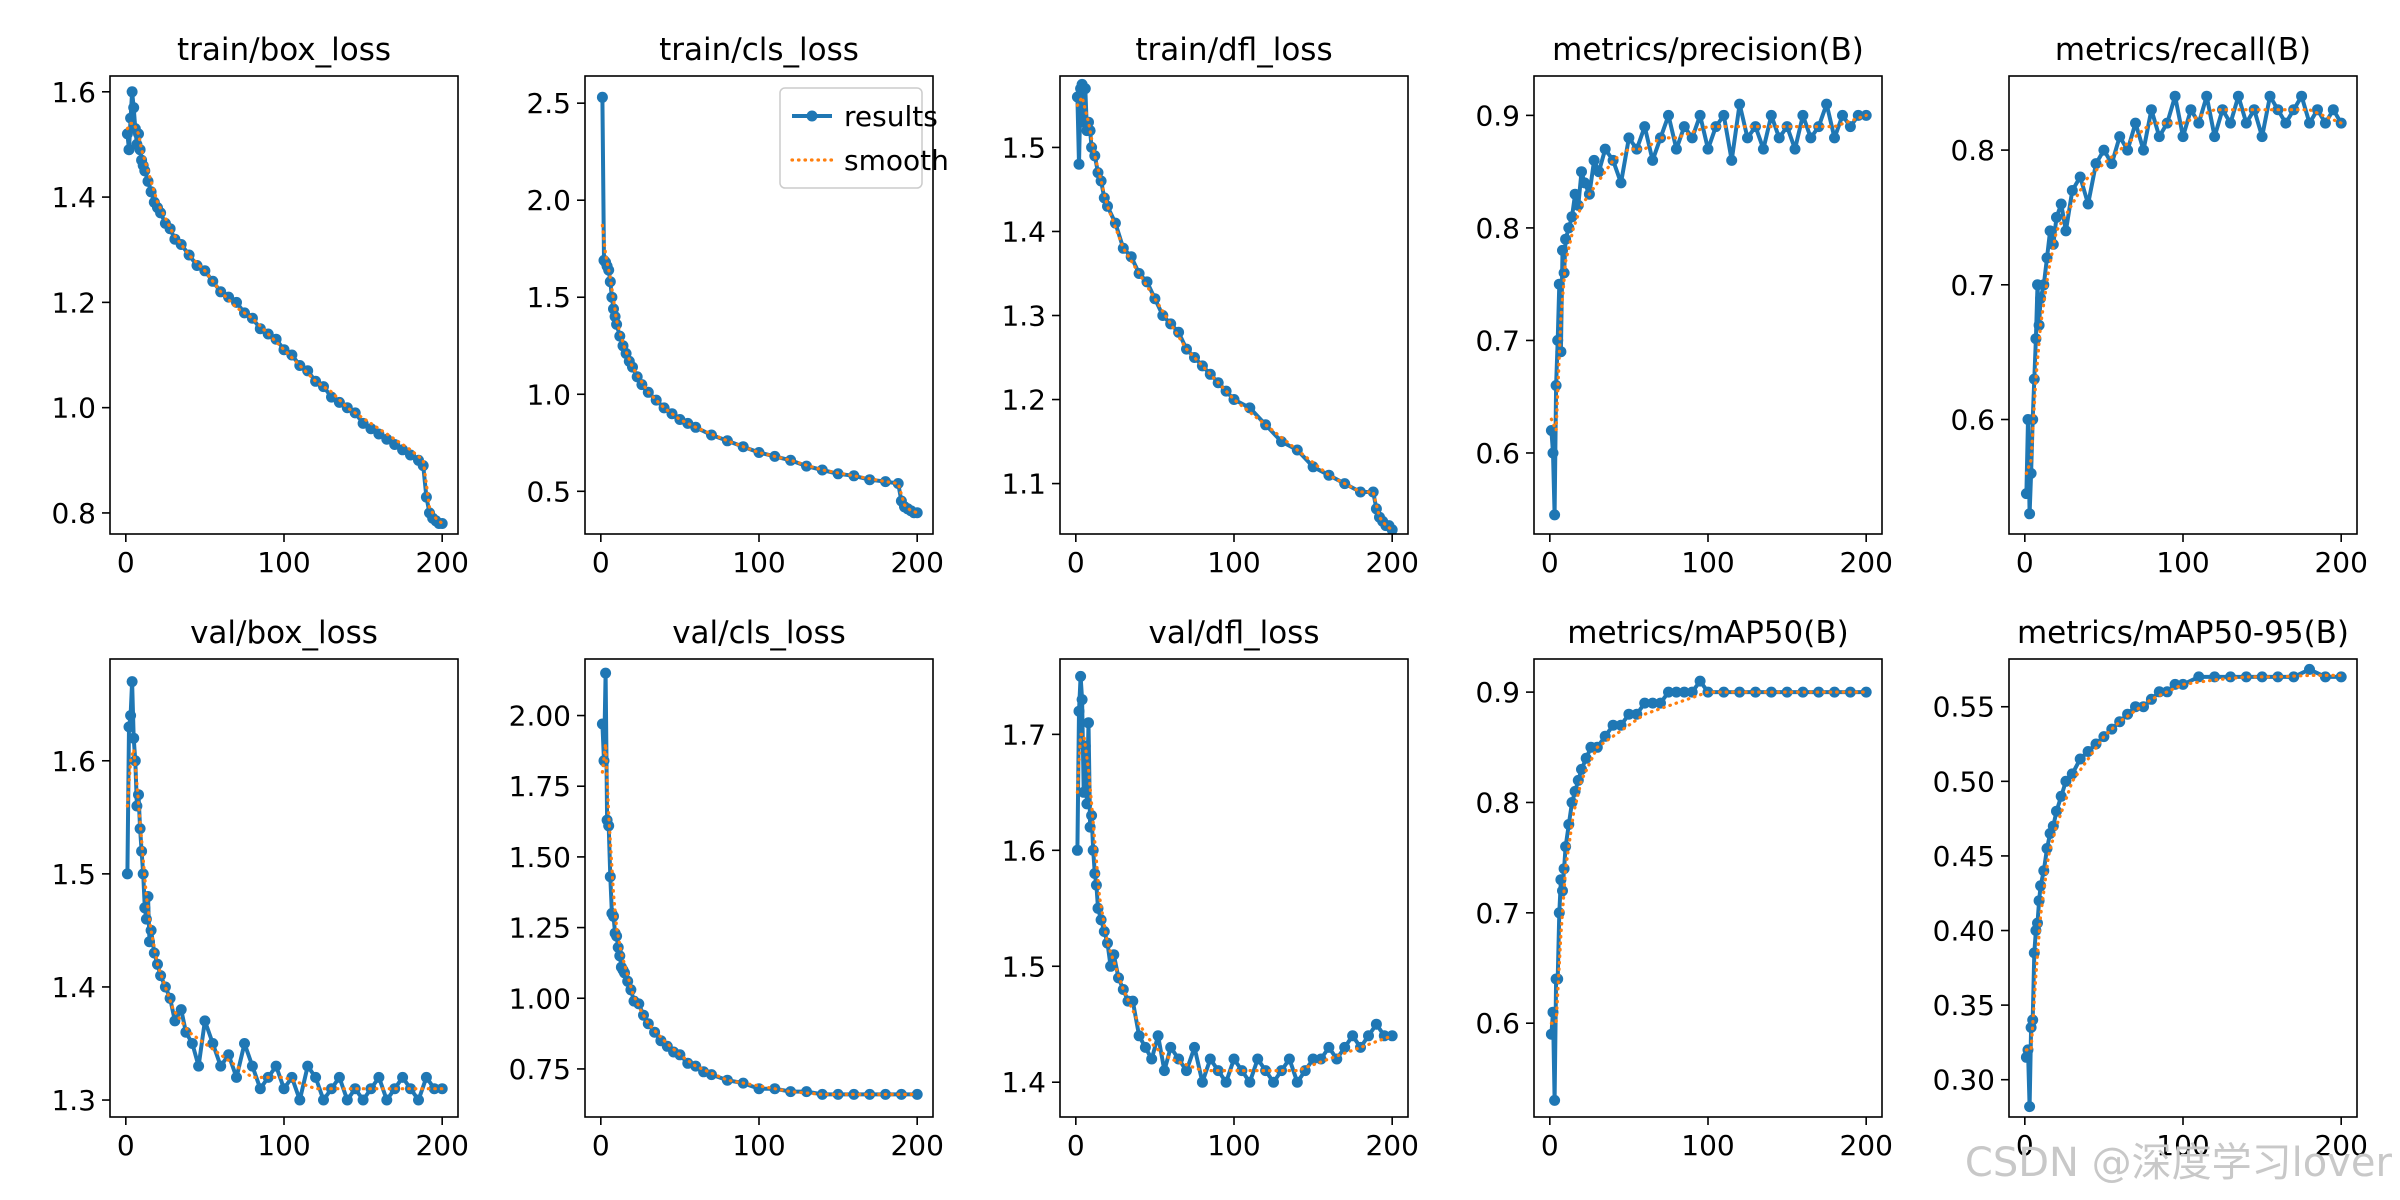 This screenshot has height=1200, width=2400. Describe the element at coordinates (1972, 285) in the screenshot. I see `y-tick-label: 0.7` at that location.